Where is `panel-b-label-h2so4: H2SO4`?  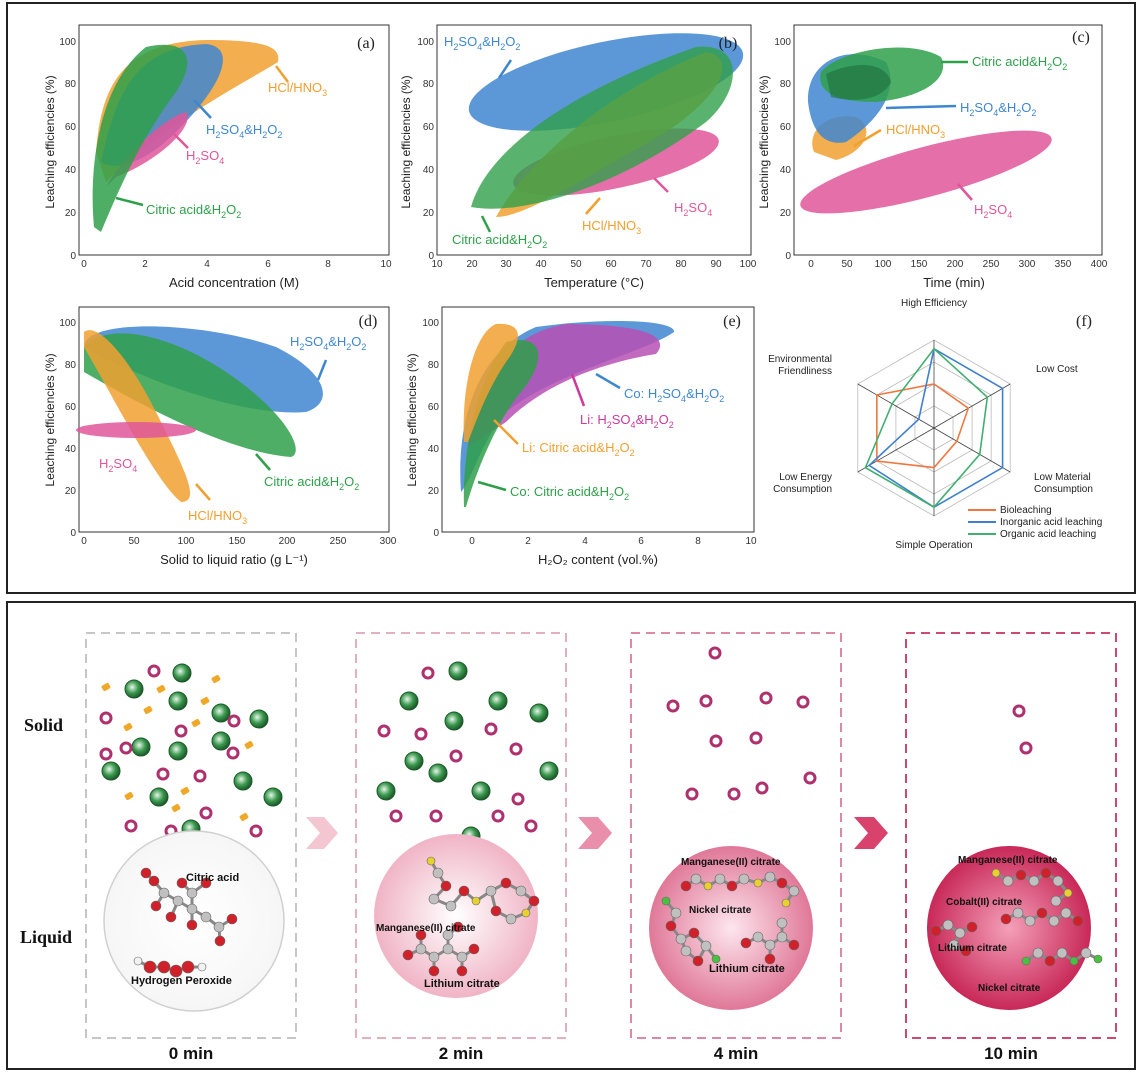
panel-b-label-h2so4: H2SO4 is located at coordinates (693, 209).